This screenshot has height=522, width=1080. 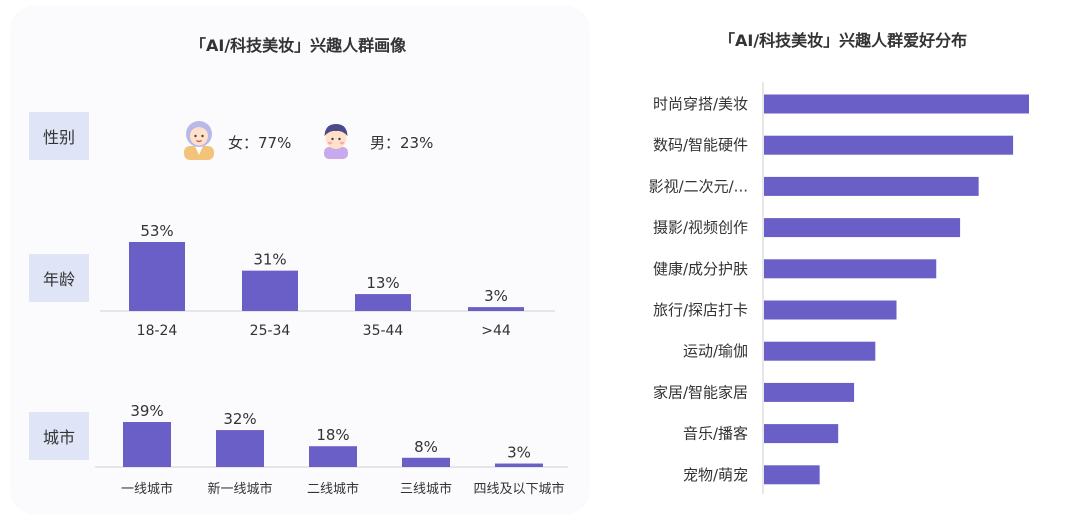 I want to click on female-share: 女：77%, so click(x=260, y=143).